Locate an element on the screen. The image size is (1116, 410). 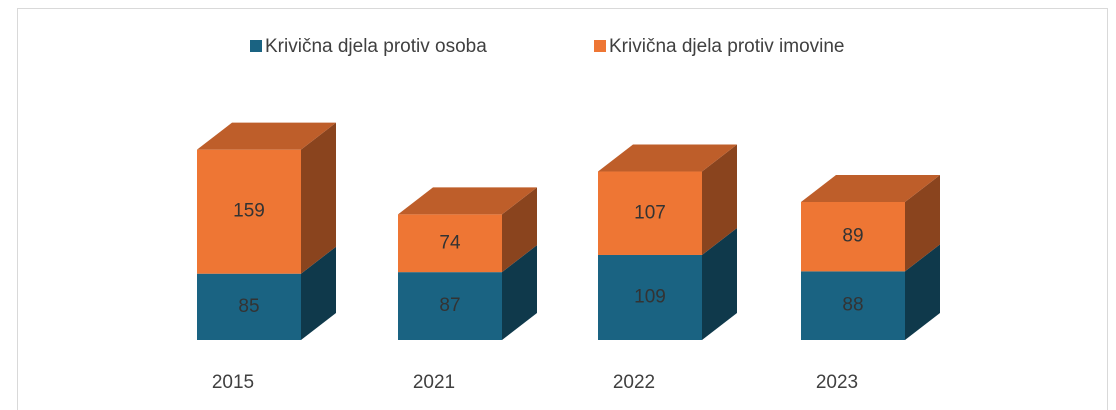
value-label: 109 is located at coordinates (650, 297).